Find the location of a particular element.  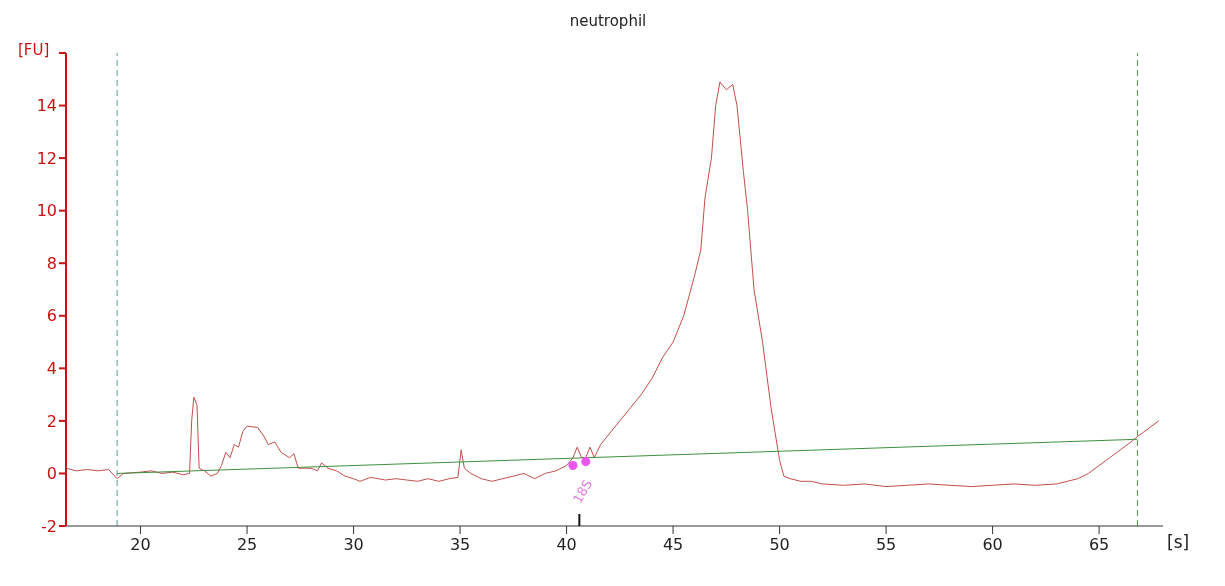

x-tick-label: 30 is located at coordinates (353, 544).